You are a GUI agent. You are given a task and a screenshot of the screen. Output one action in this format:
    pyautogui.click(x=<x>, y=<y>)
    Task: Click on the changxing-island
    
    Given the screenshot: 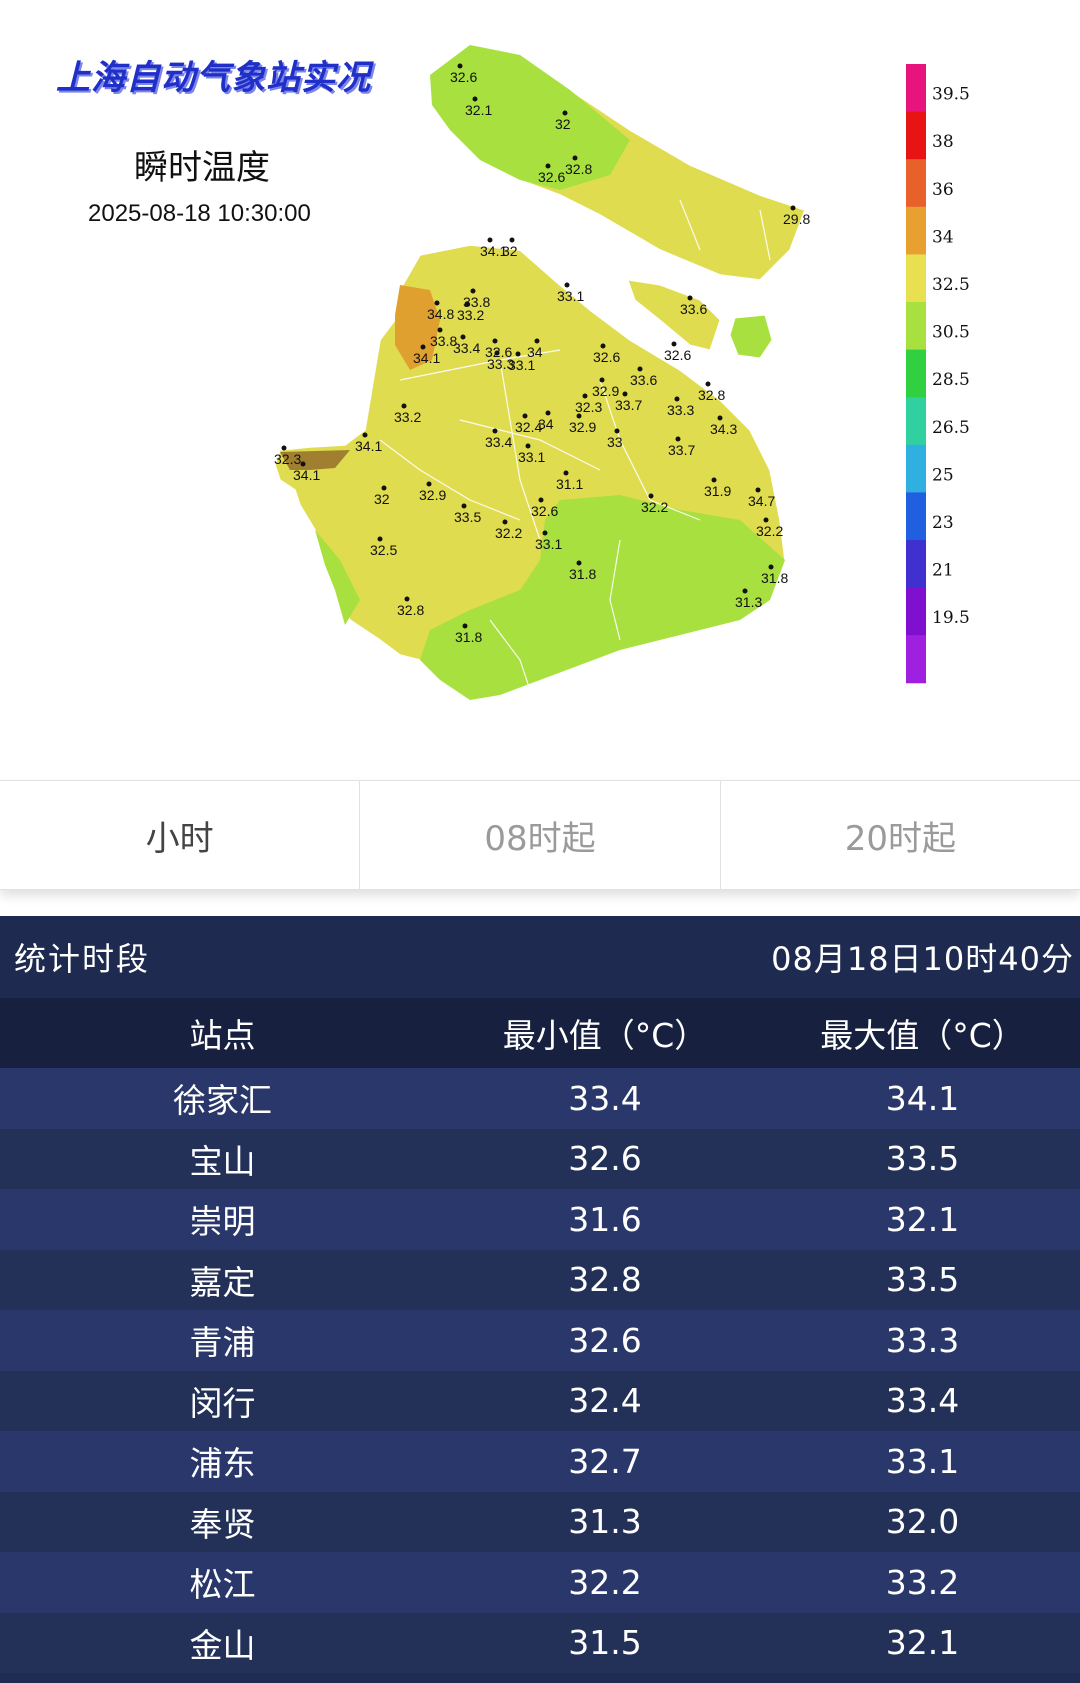 What is the action you would take?
    pyautogui.click(x=674, y=315)
    